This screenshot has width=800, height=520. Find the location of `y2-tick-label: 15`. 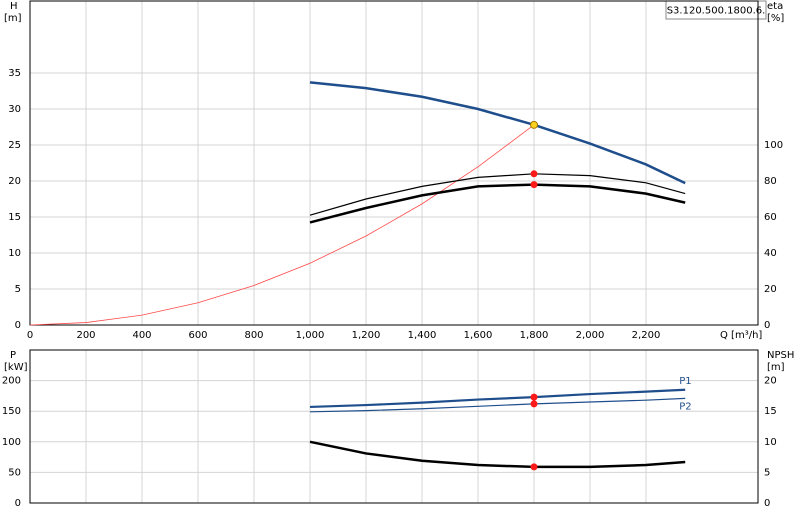

y2-tick-label: 15 is located at coordinates (770, 411).